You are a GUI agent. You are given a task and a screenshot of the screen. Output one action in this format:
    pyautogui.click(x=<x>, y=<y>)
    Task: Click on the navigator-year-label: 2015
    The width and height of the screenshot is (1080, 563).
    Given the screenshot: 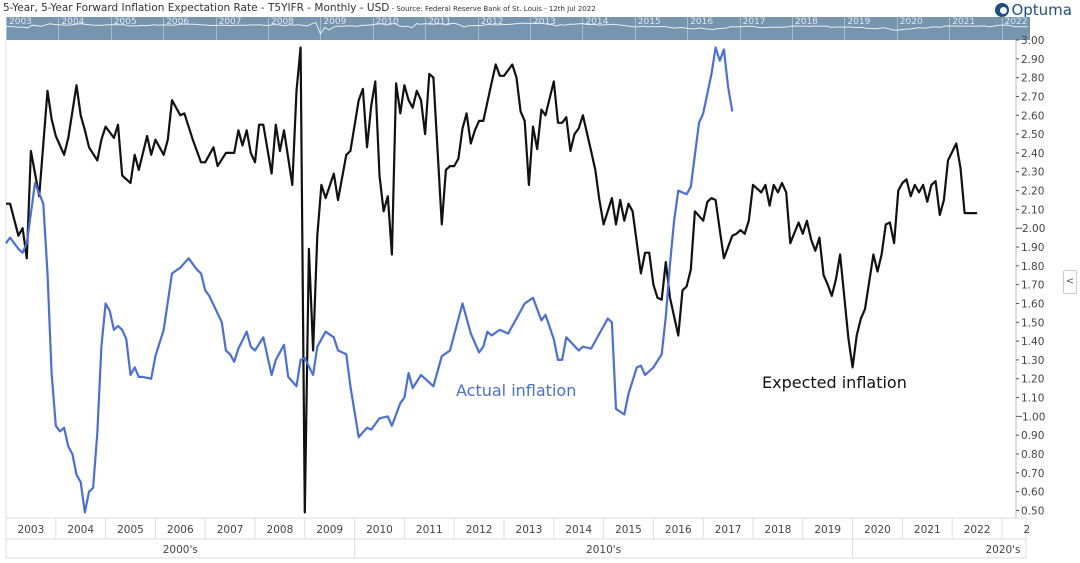 What is the action you would take?
    pyautogui.click(x=647, y=28)
    